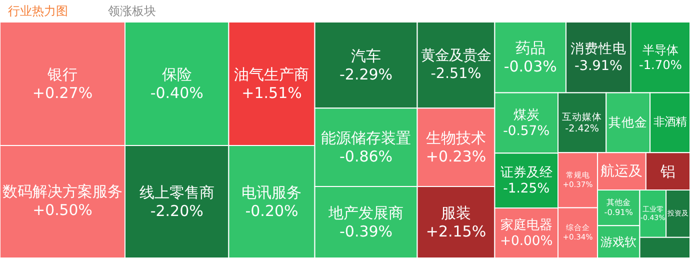 This screenshot has height=260, width=692. I want to click on data-label: +1.51%, so click(272, 93).